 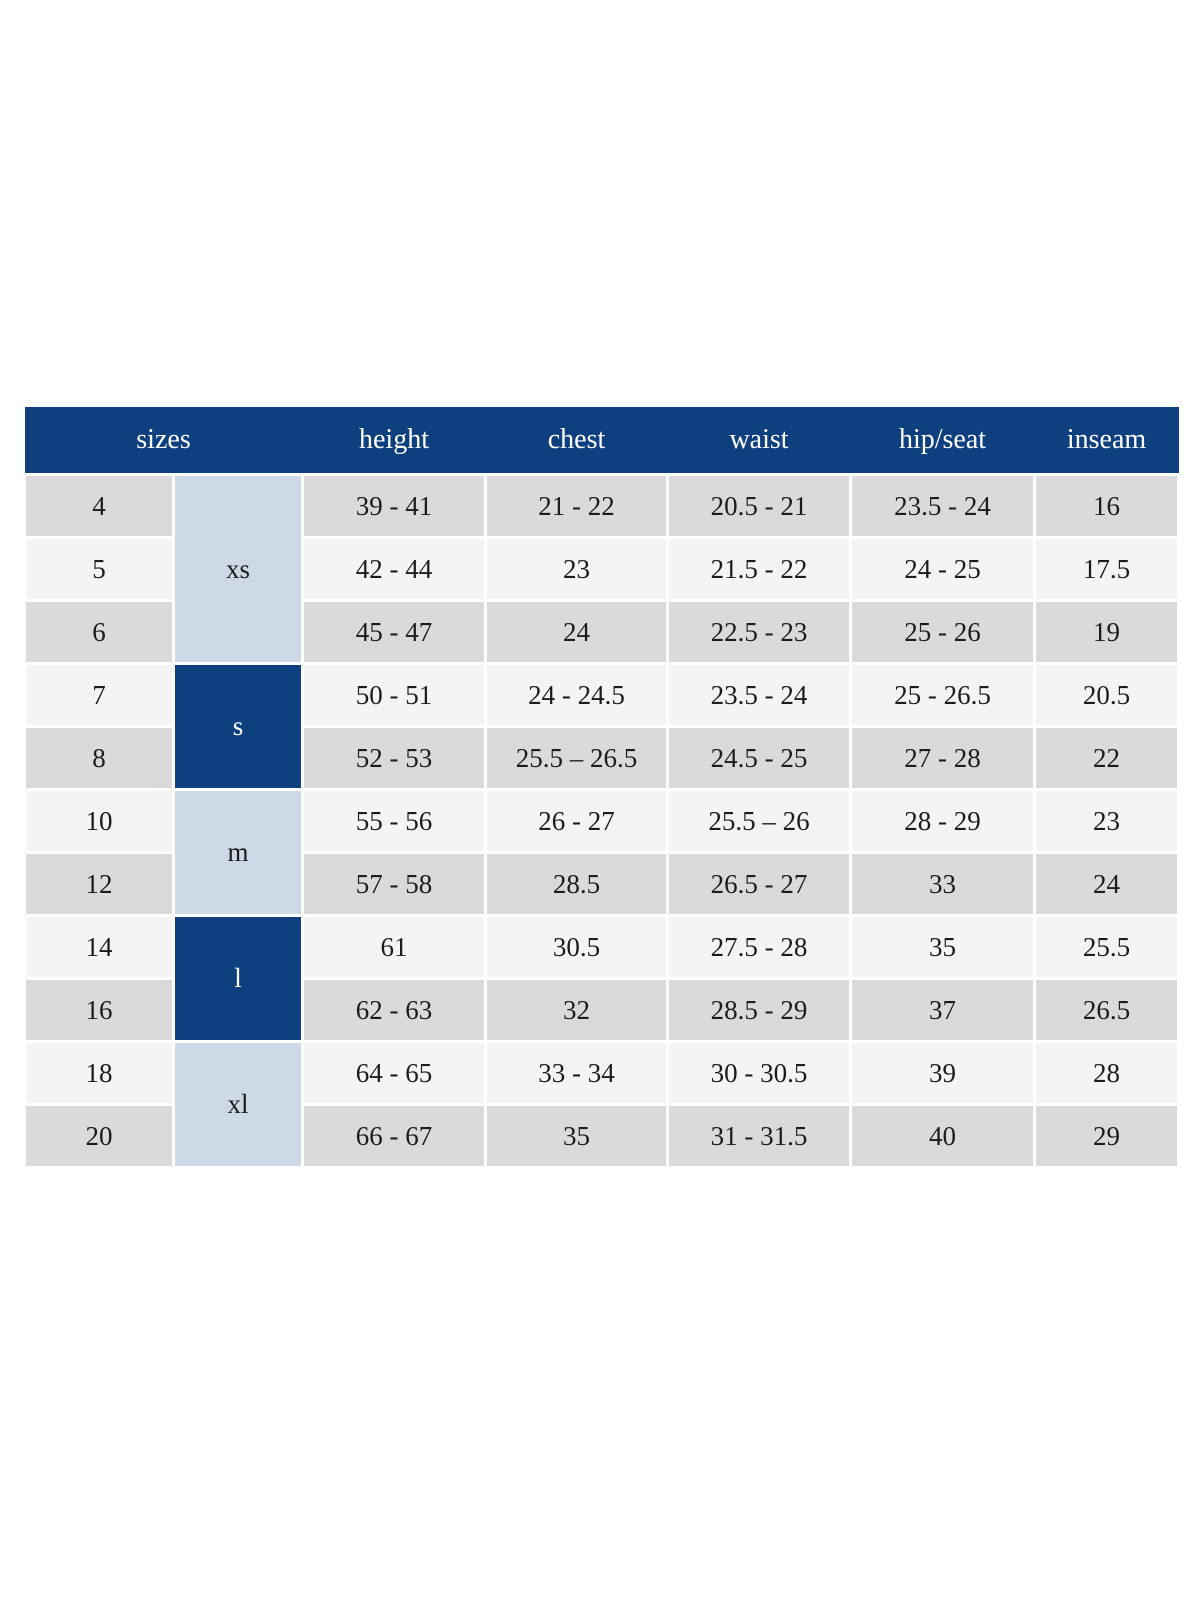 I want to click on cell-hip-seat: 39, so click(x=942, y=1073).